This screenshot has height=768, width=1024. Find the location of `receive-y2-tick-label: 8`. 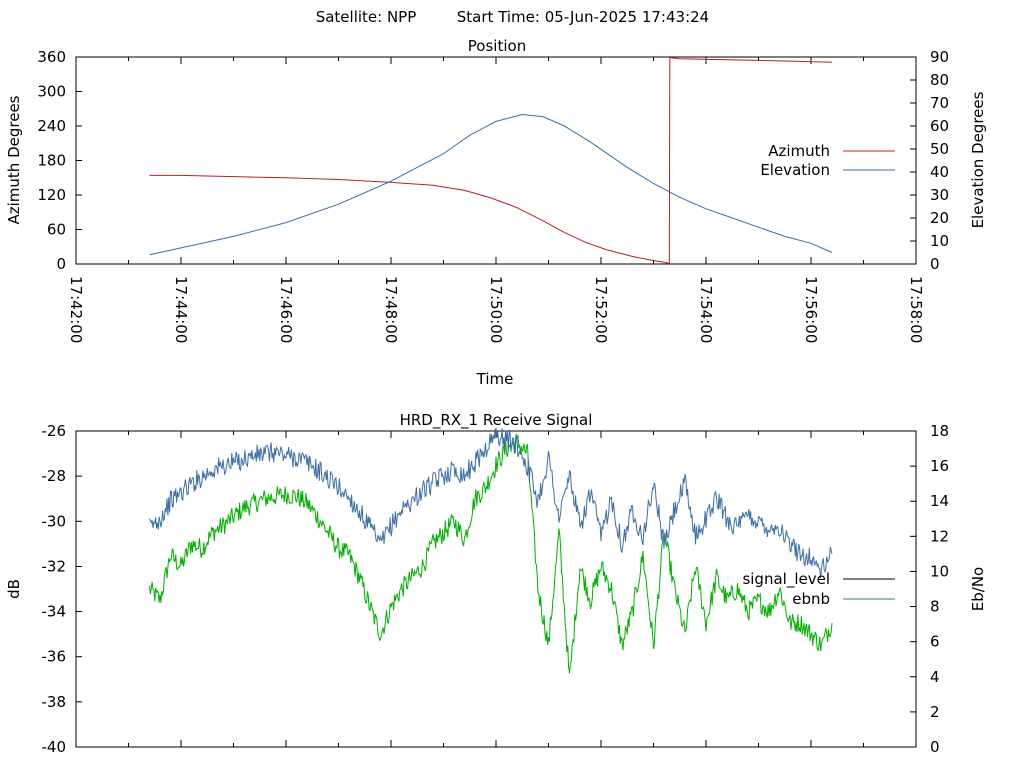

receive-y2-tick-label: 8 is located at coordinates (935, 607).